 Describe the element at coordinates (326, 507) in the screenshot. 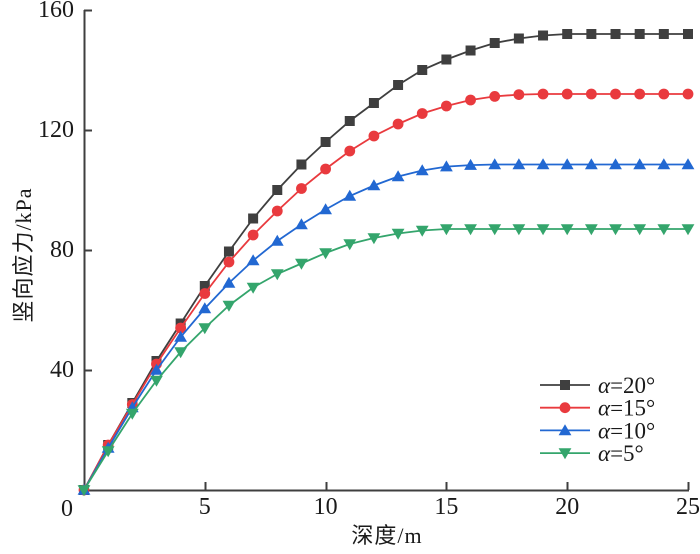

I see `x-tick-label: 10` at that location.